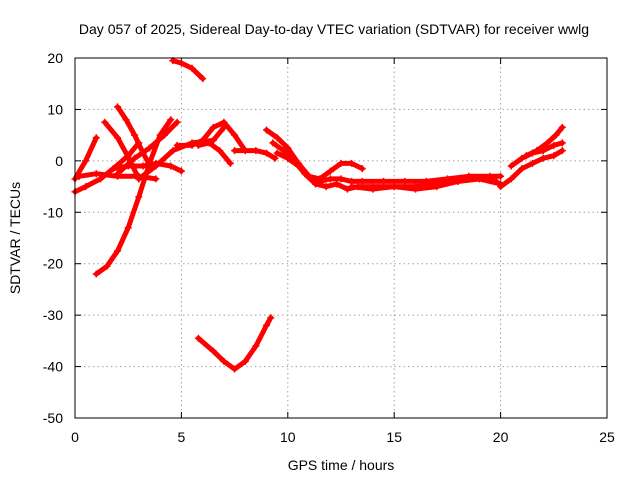  I want to click on y-tick-label: 0, so click(59, 161).